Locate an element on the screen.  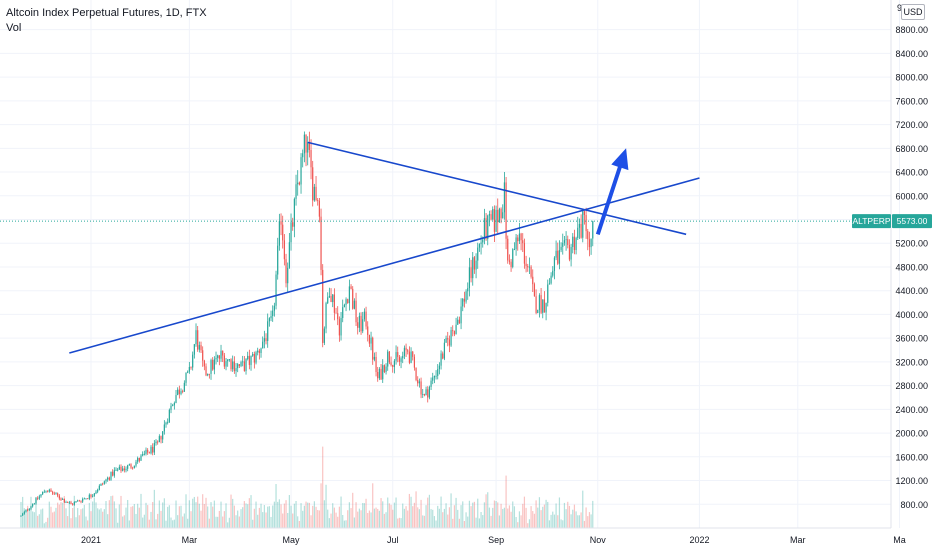
y-tick-label: 1200.00 is located at coordinates (911, 481).